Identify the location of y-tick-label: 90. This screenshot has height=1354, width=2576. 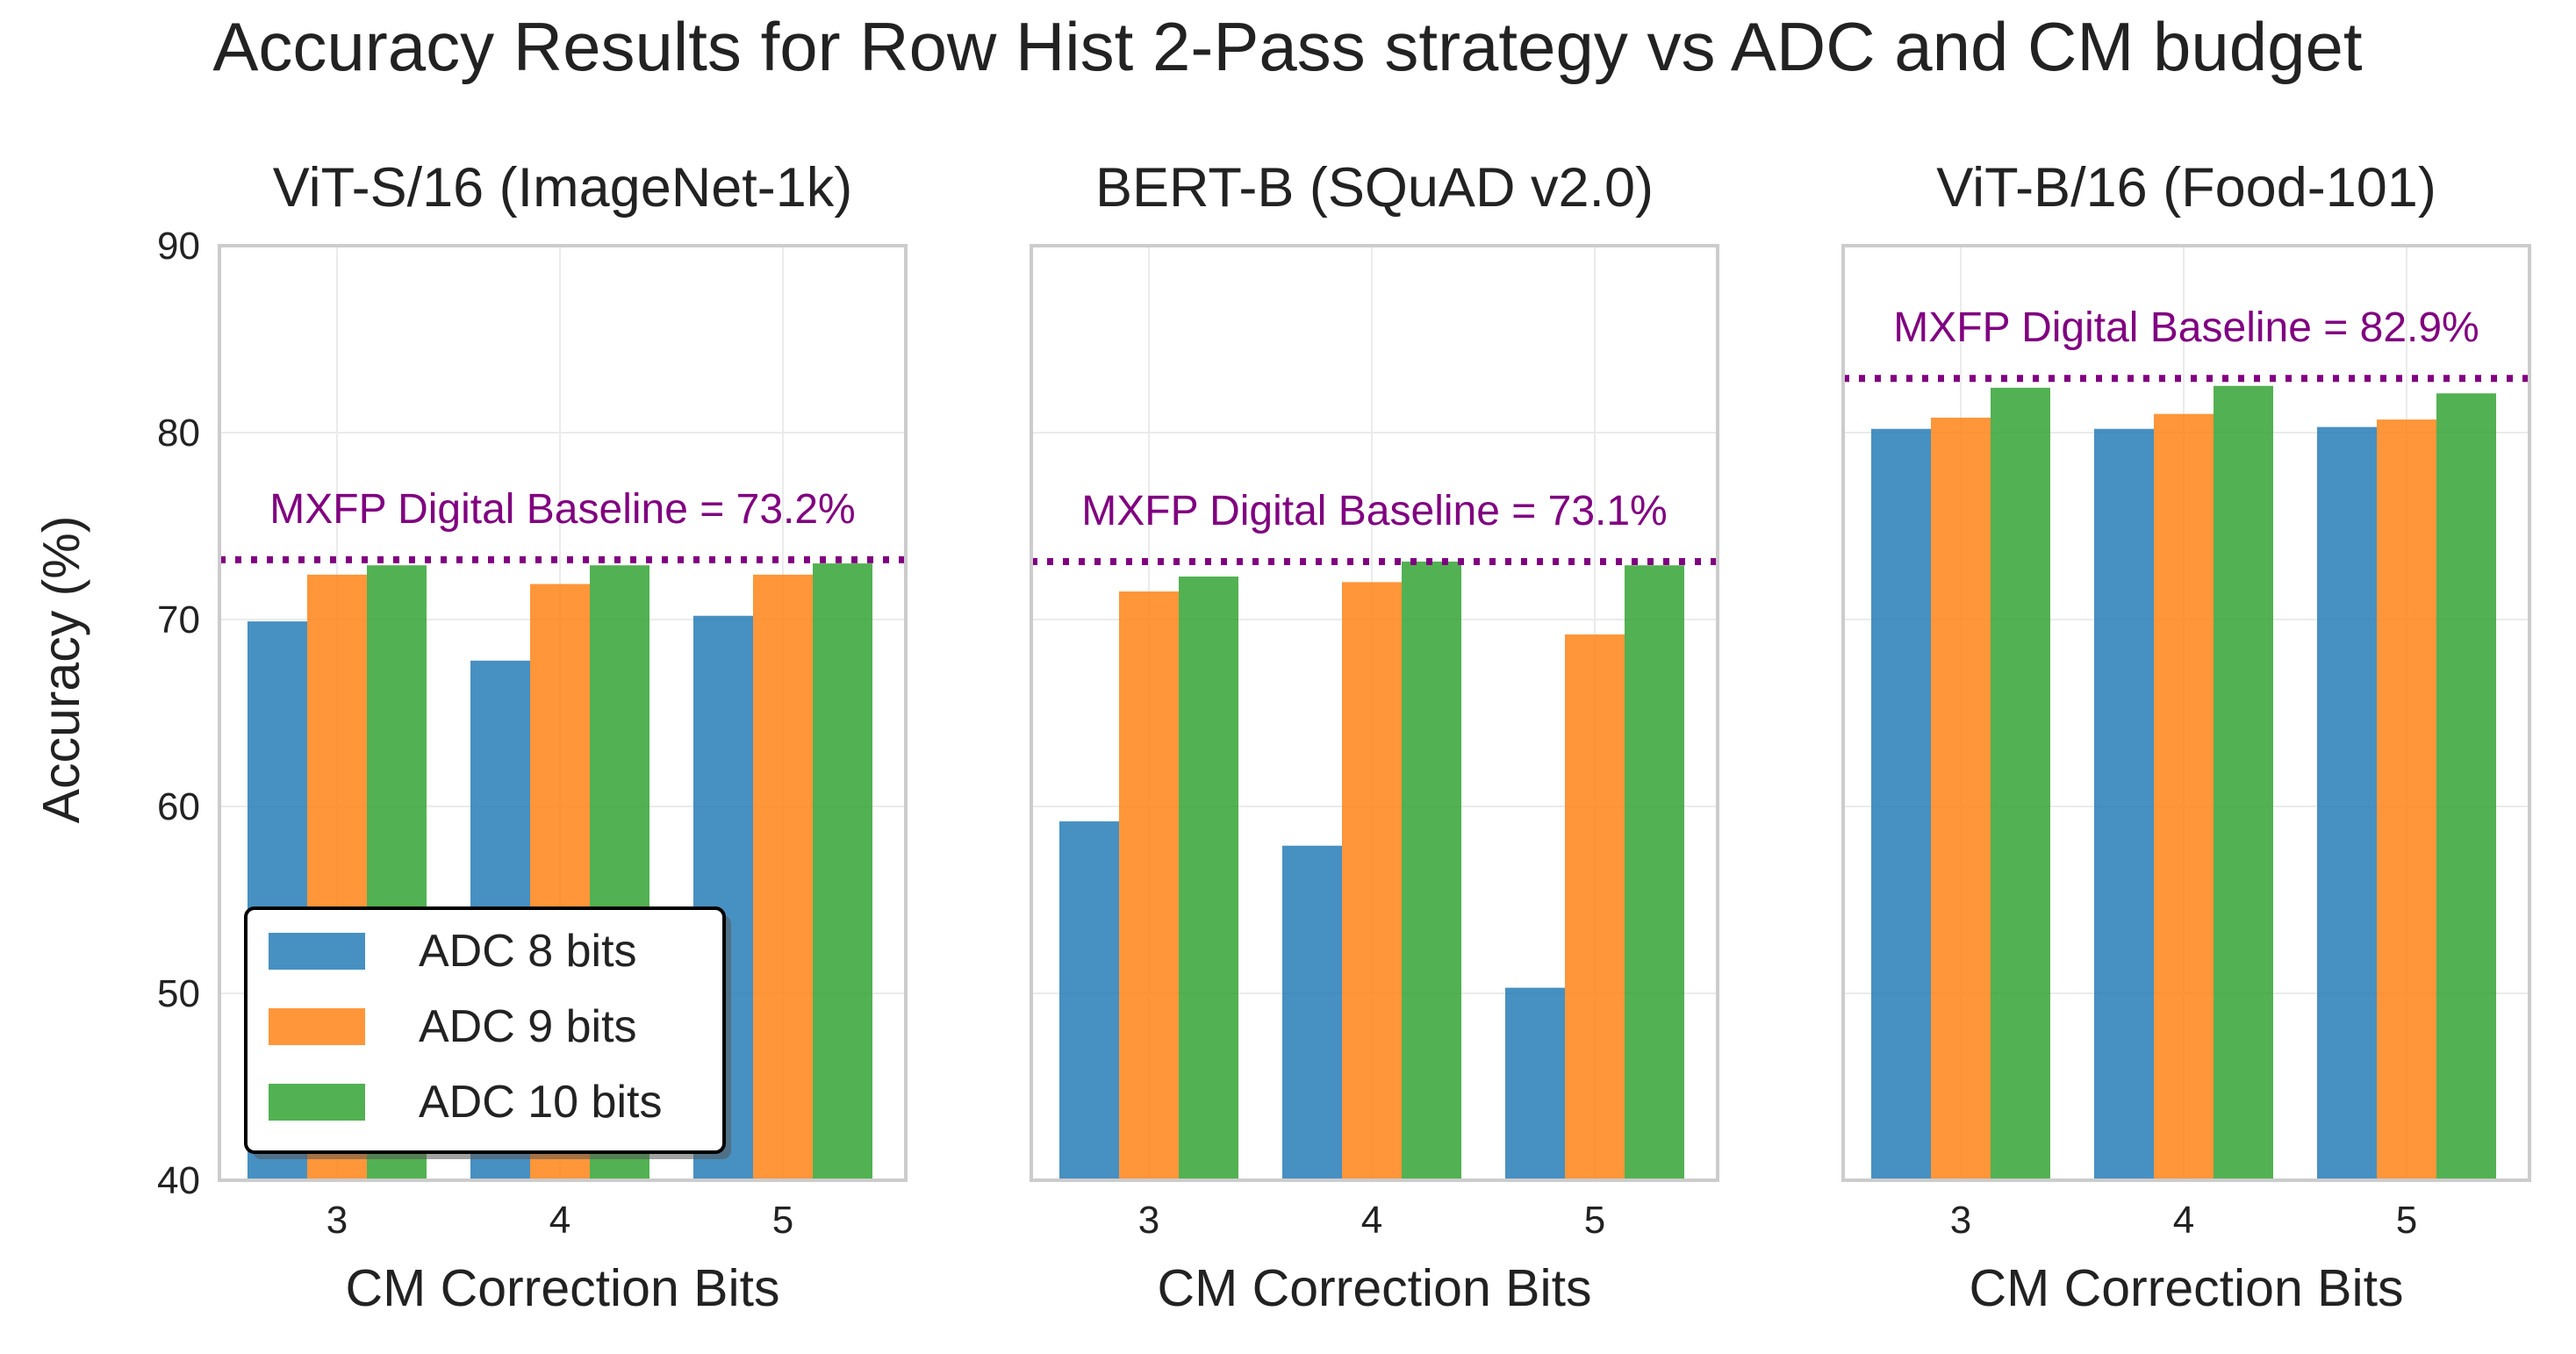
(178, 247).